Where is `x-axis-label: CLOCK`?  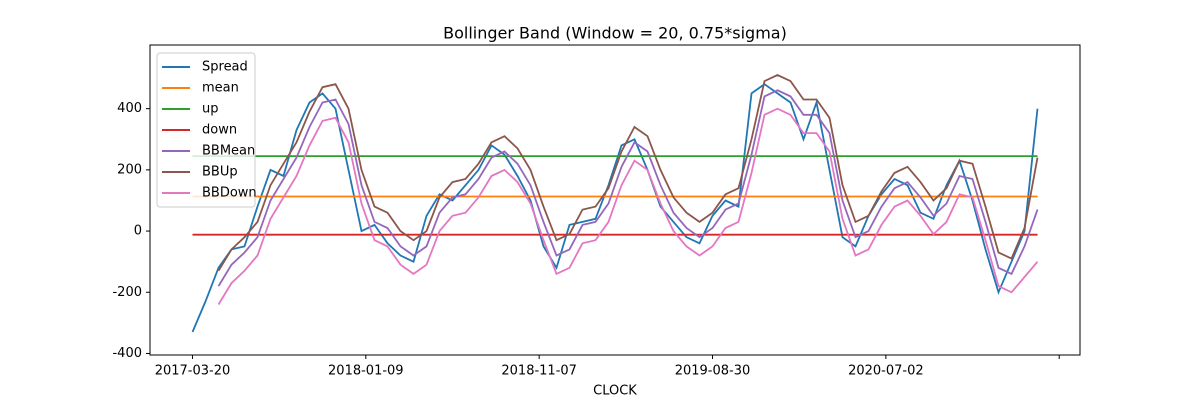 x-axis-label: CLOCK is located at coordinates (615, 391).